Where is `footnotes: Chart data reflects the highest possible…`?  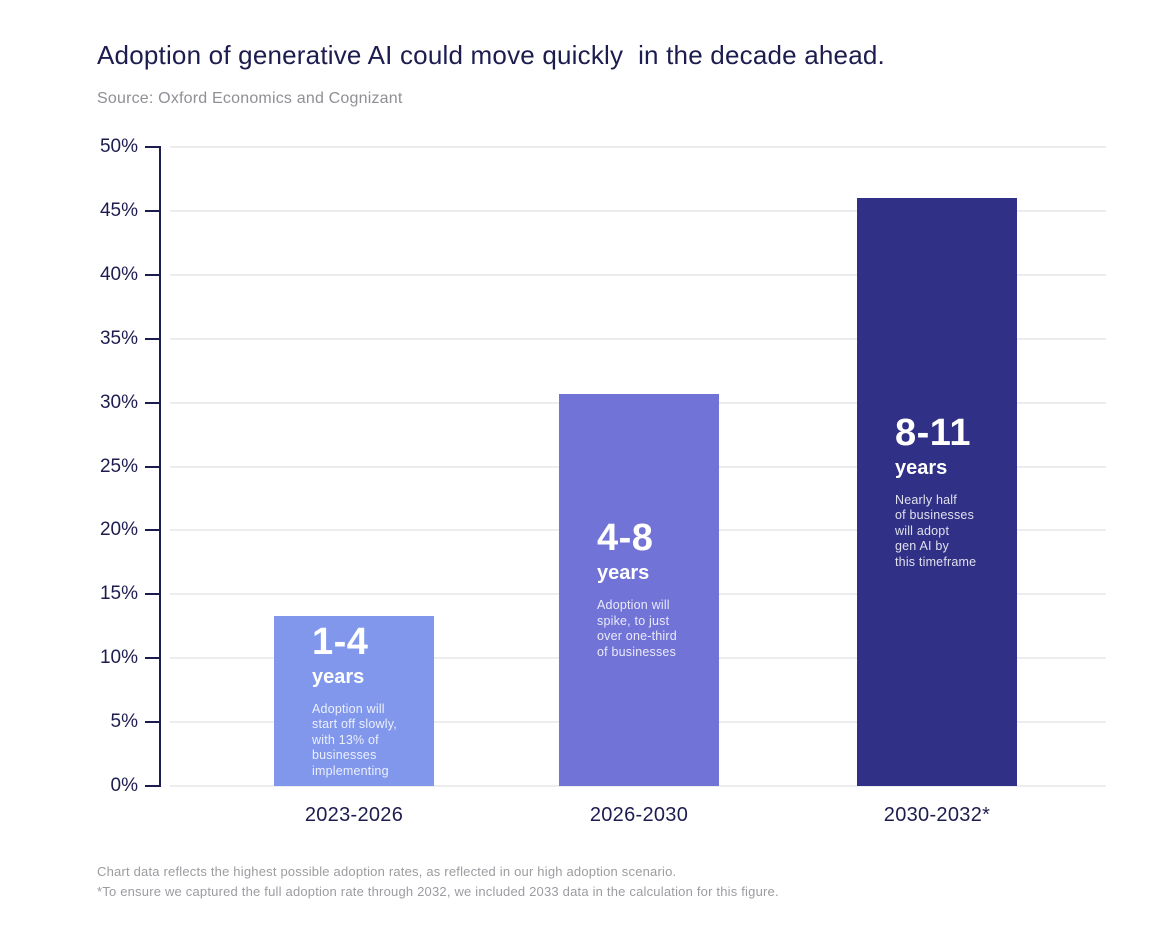 footnotes: Chart data reflects the highest possible… is located at coordinates (438, 882).